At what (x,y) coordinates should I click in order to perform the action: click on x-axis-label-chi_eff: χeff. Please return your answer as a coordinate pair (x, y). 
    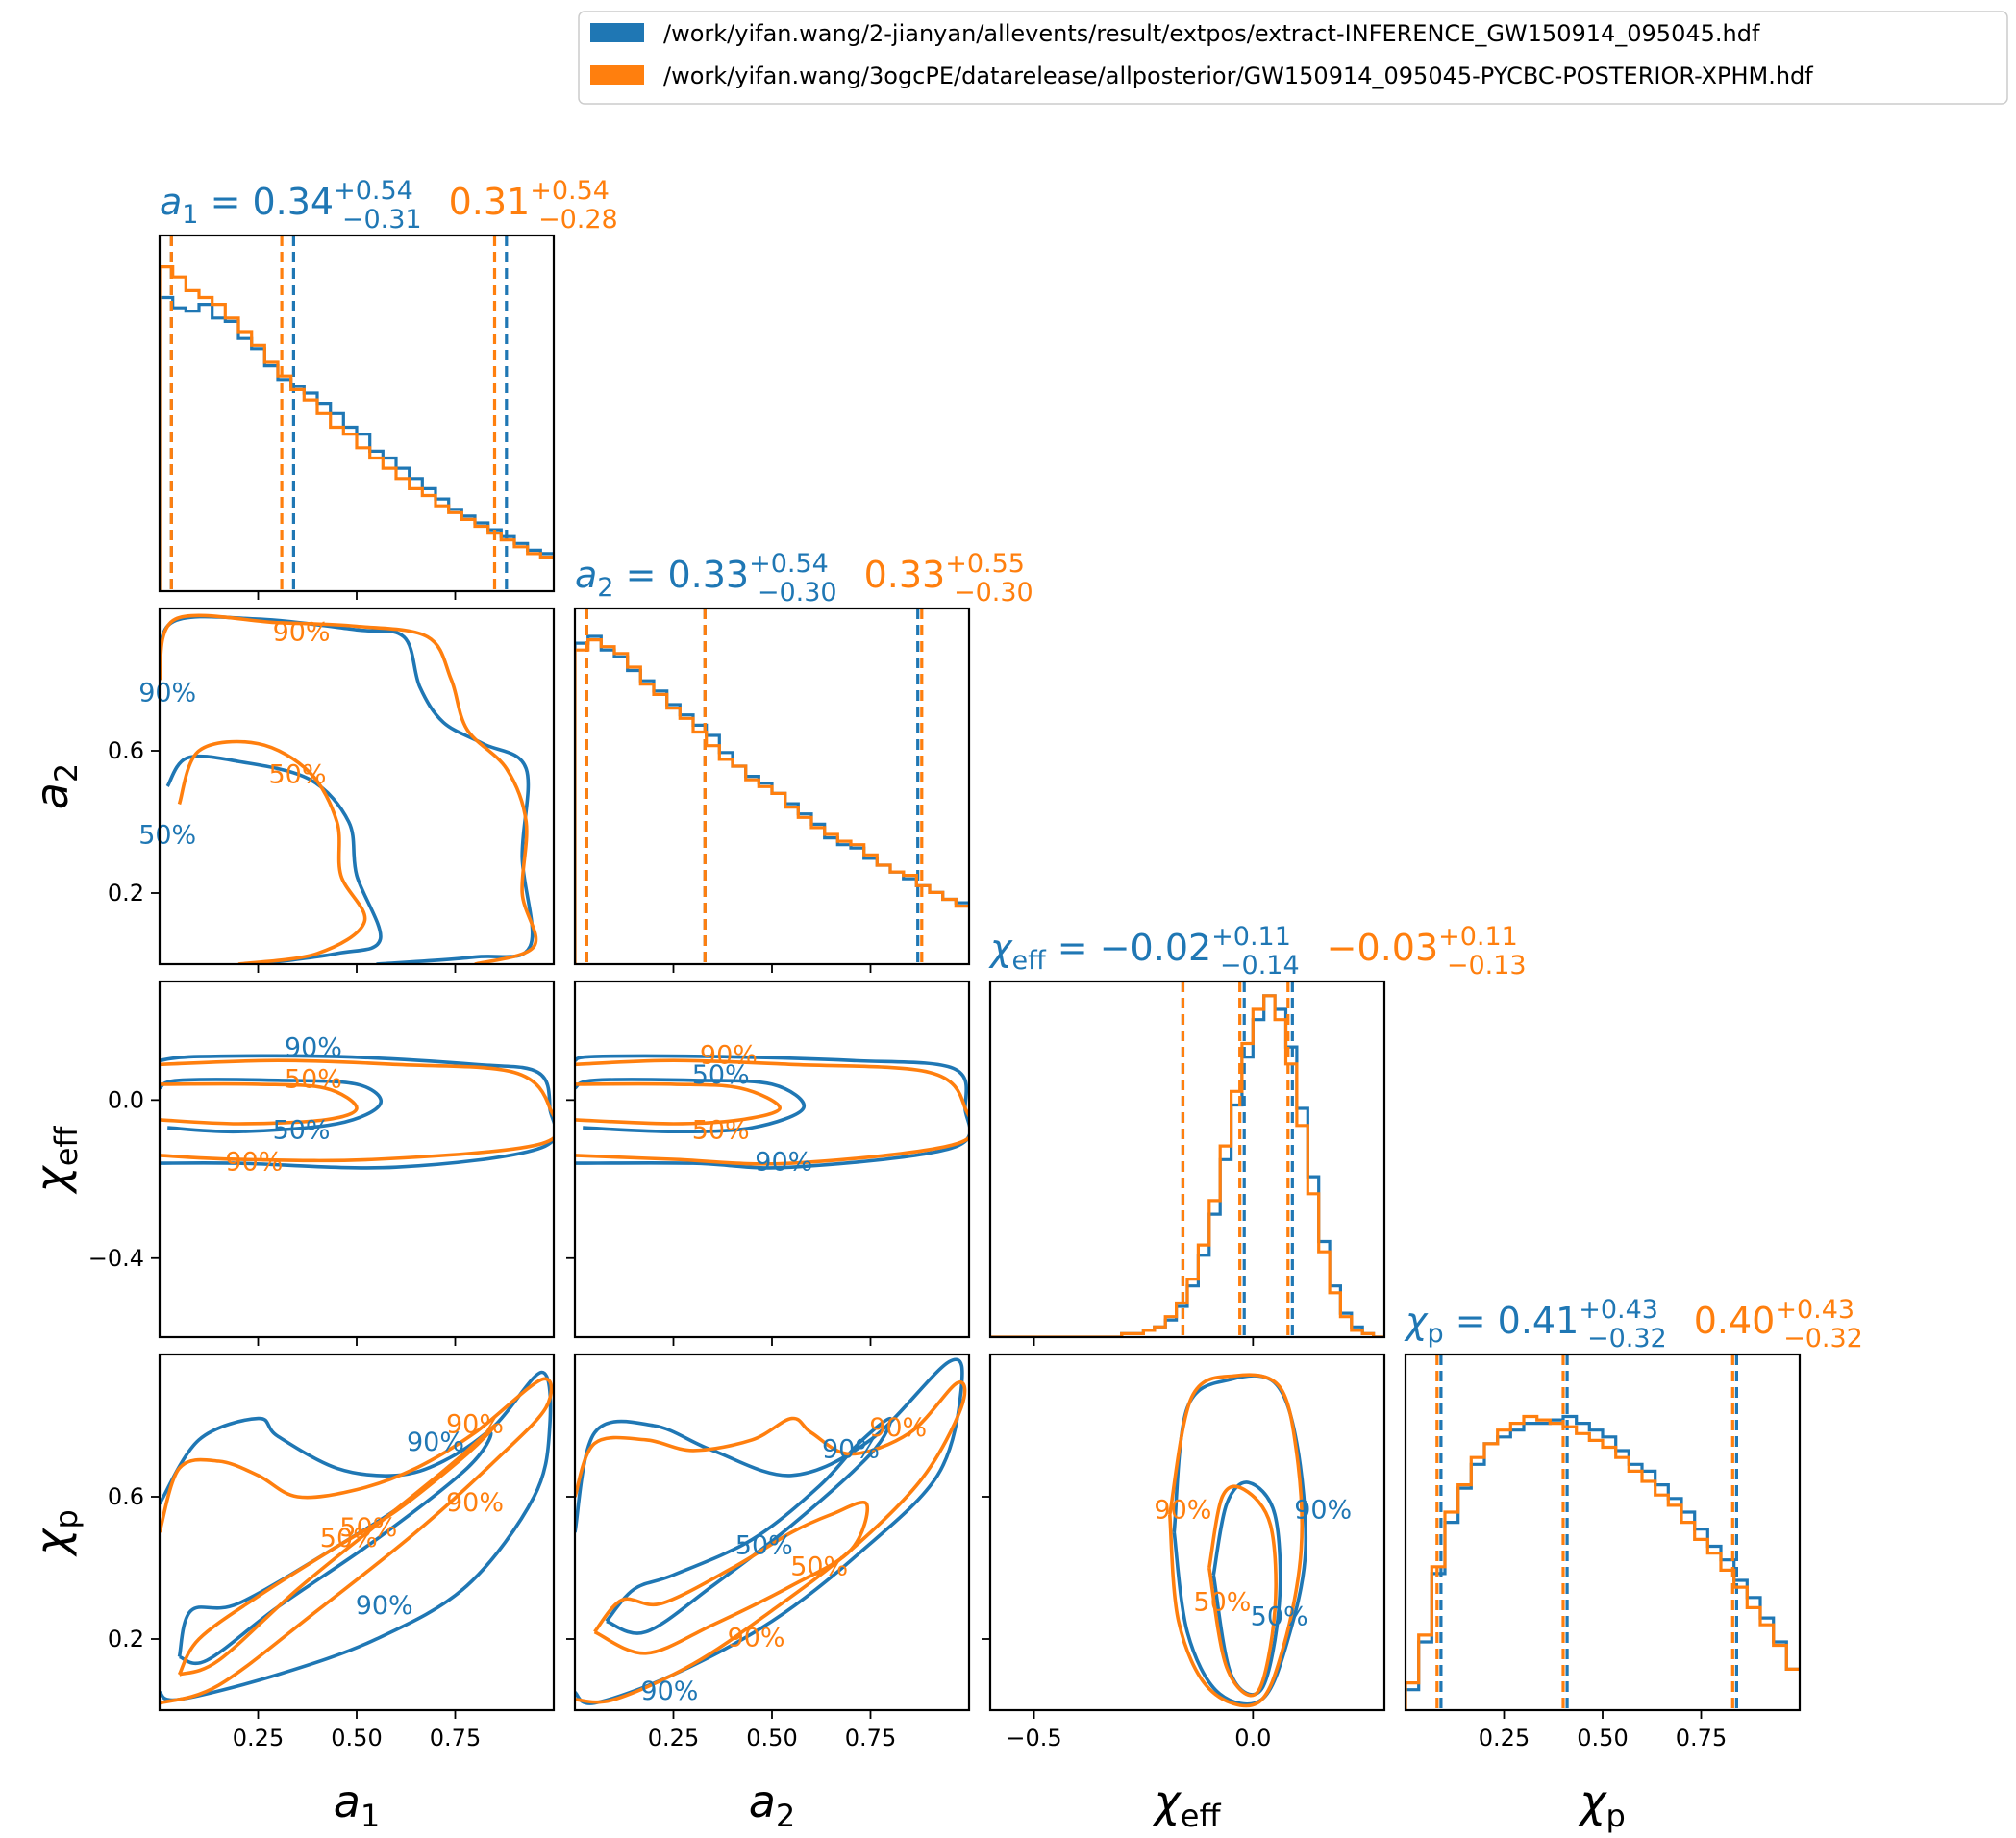
    Looking at the image, I should click on (1187, 1805).